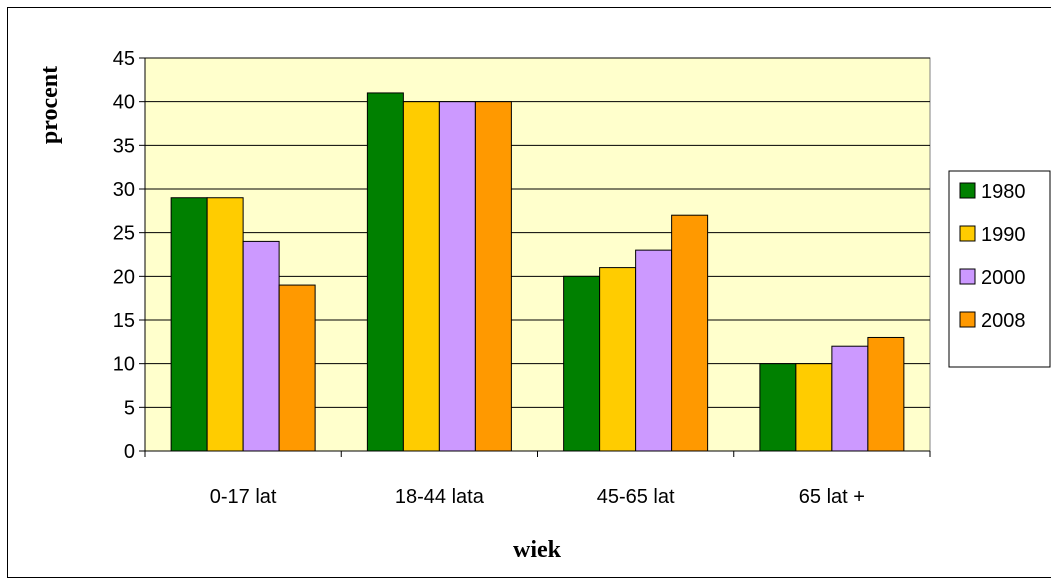  What do you see at coordinates (1003, 192) in the screenshot?
I see `legend-label: 1980` at bounding box center [1003, 192].